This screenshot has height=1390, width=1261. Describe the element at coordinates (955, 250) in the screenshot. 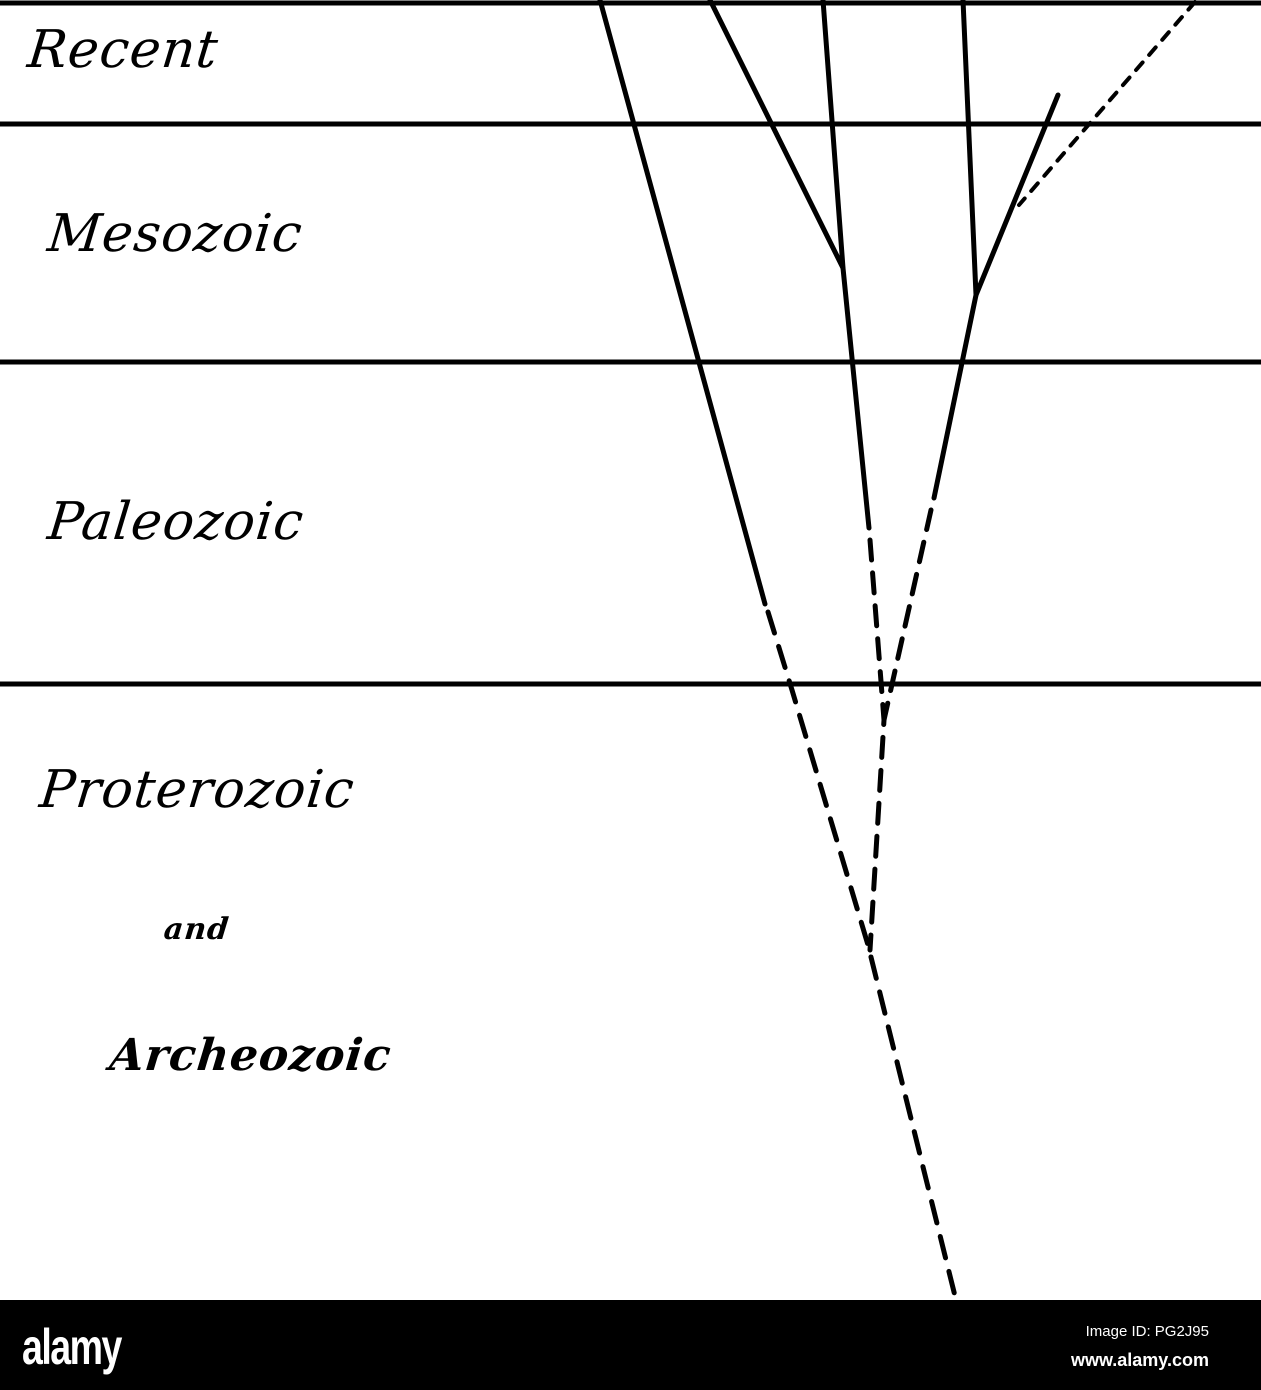

I see `branch-d-solid` at that location.